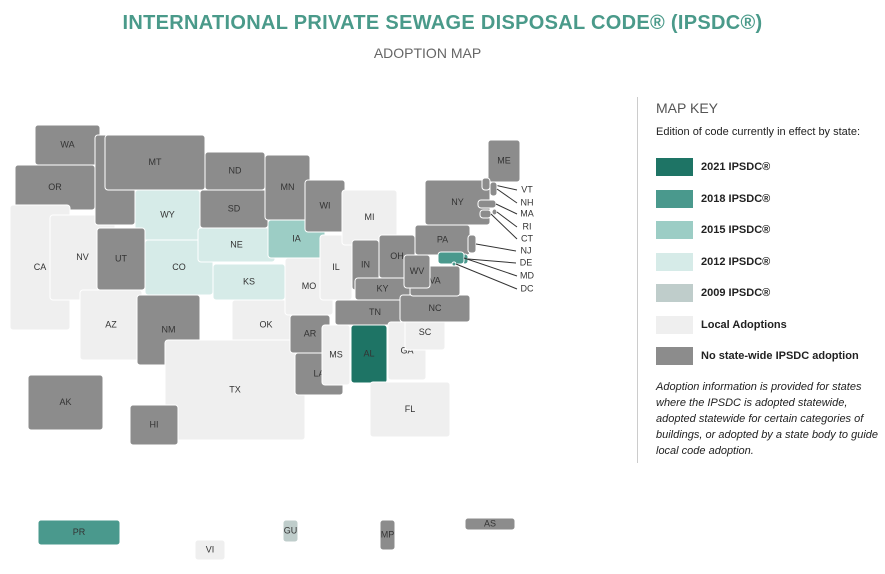  Describe the element at coordinates (235, 170) in the screenshot. I see `state-label: ND` at that location.